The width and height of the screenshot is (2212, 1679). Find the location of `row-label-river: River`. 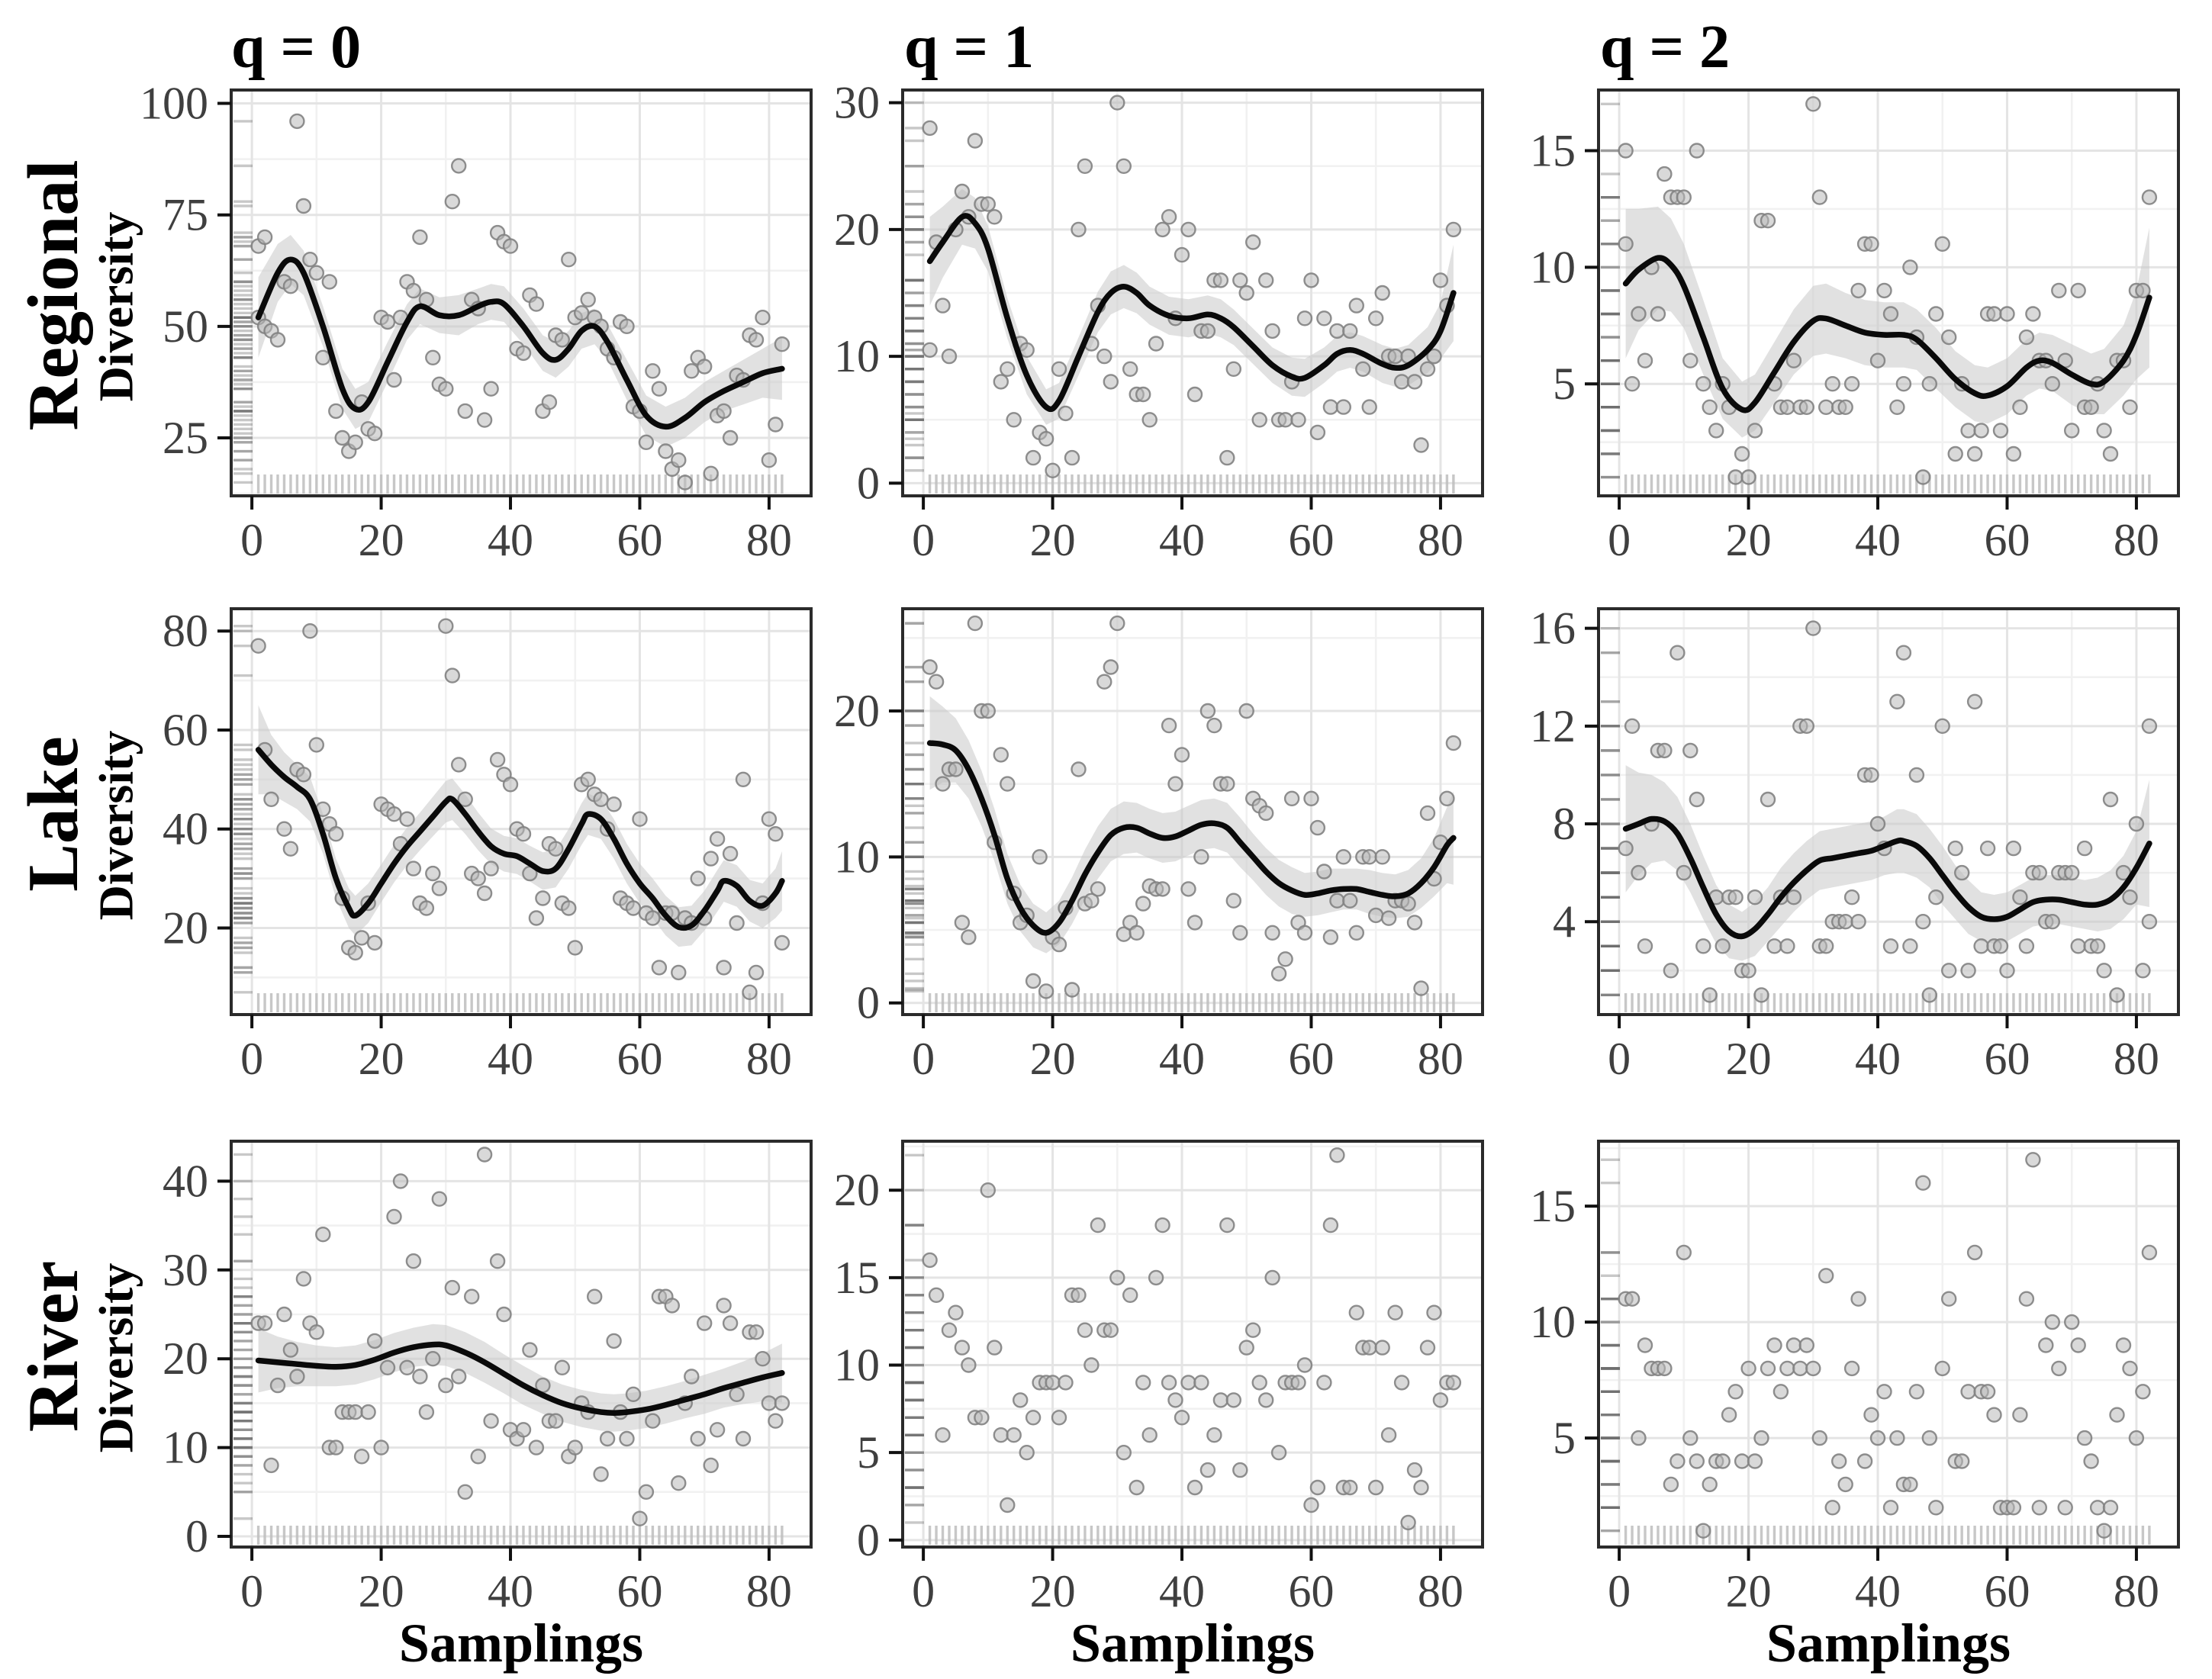

row-label-river: River is located at coordinates (54, 1346).